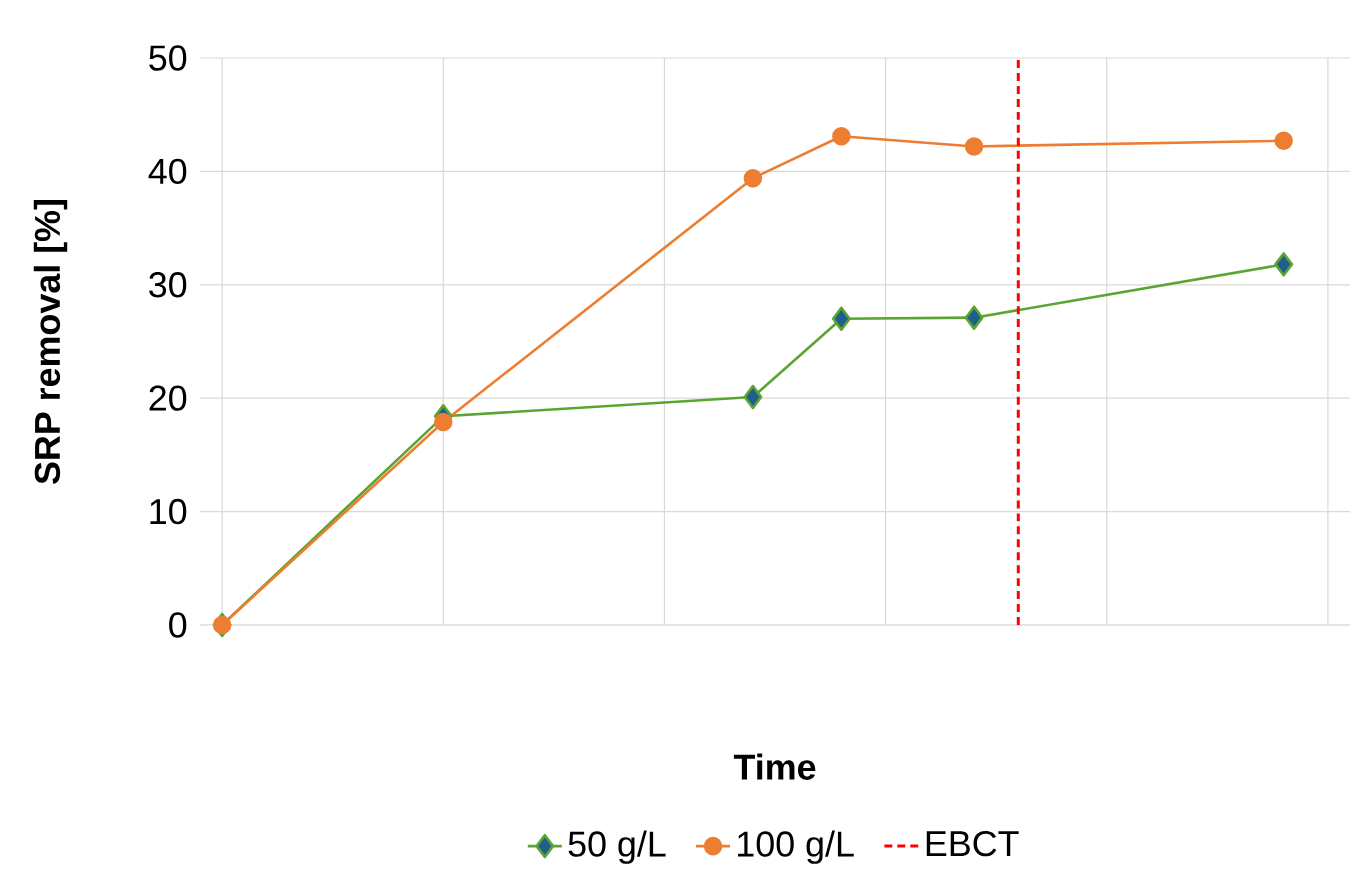  Describe the element at coordinates (167, 171) in the screenshot. I see `y-tick-label: 40` at that location.